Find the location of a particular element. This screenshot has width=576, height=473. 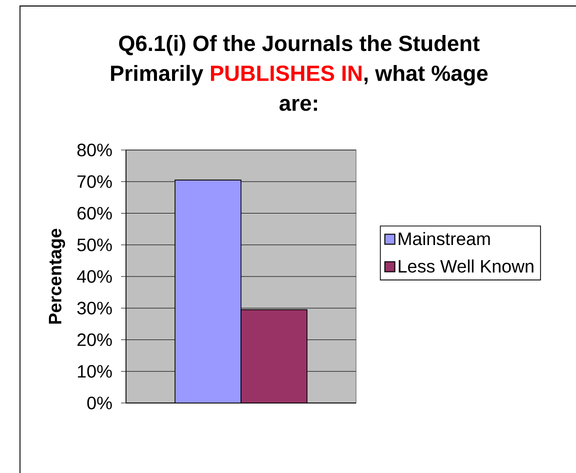

y-tick-label: 70% is located at coordinates (95, 181).